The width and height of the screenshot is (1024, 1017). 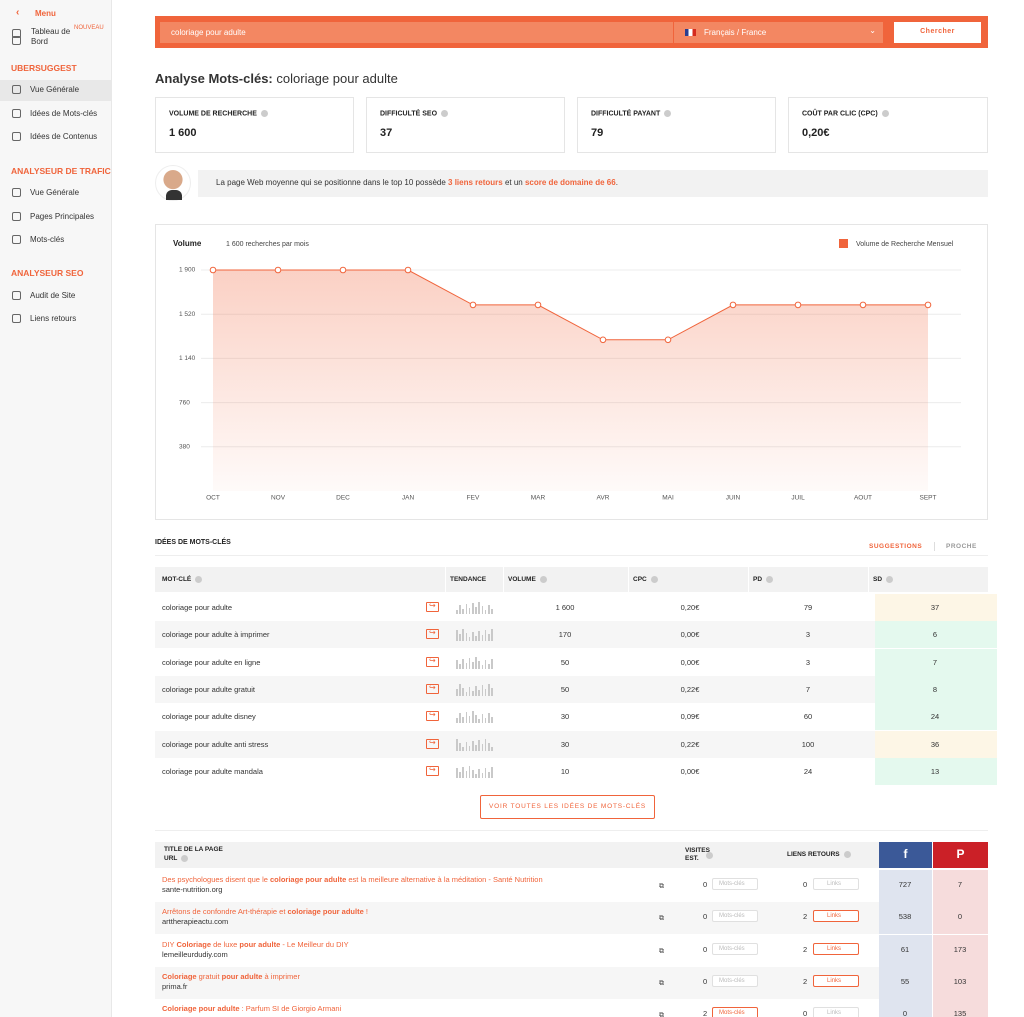 I want to click on keyword: coloriage pour adulte disney, so click(x=209, y=717).